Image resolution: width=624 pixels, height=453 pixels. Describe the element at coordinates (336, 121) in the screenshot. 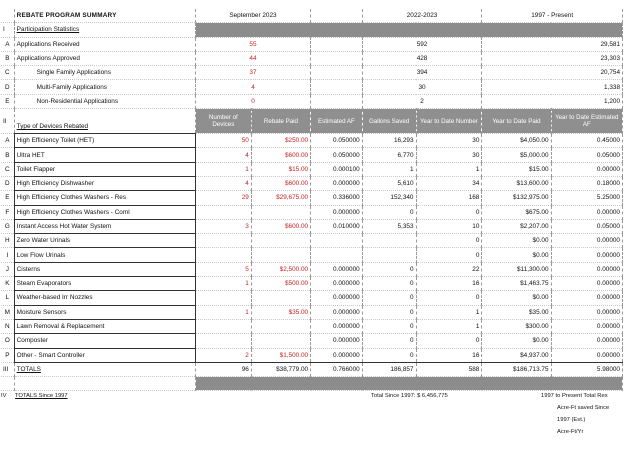

I see `column-header: Estimated AF` at that location.